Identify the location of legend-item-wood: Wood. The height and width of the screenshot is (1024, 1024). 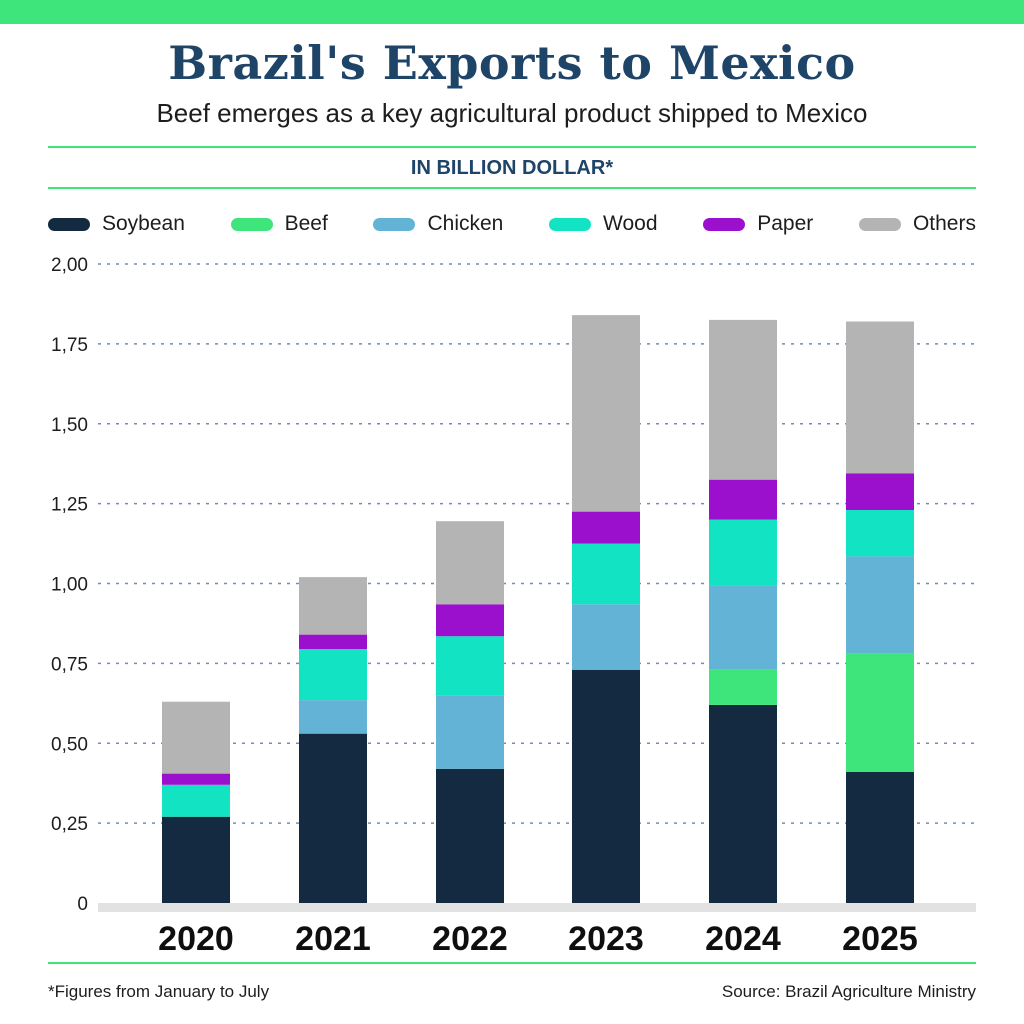
(603, 224).